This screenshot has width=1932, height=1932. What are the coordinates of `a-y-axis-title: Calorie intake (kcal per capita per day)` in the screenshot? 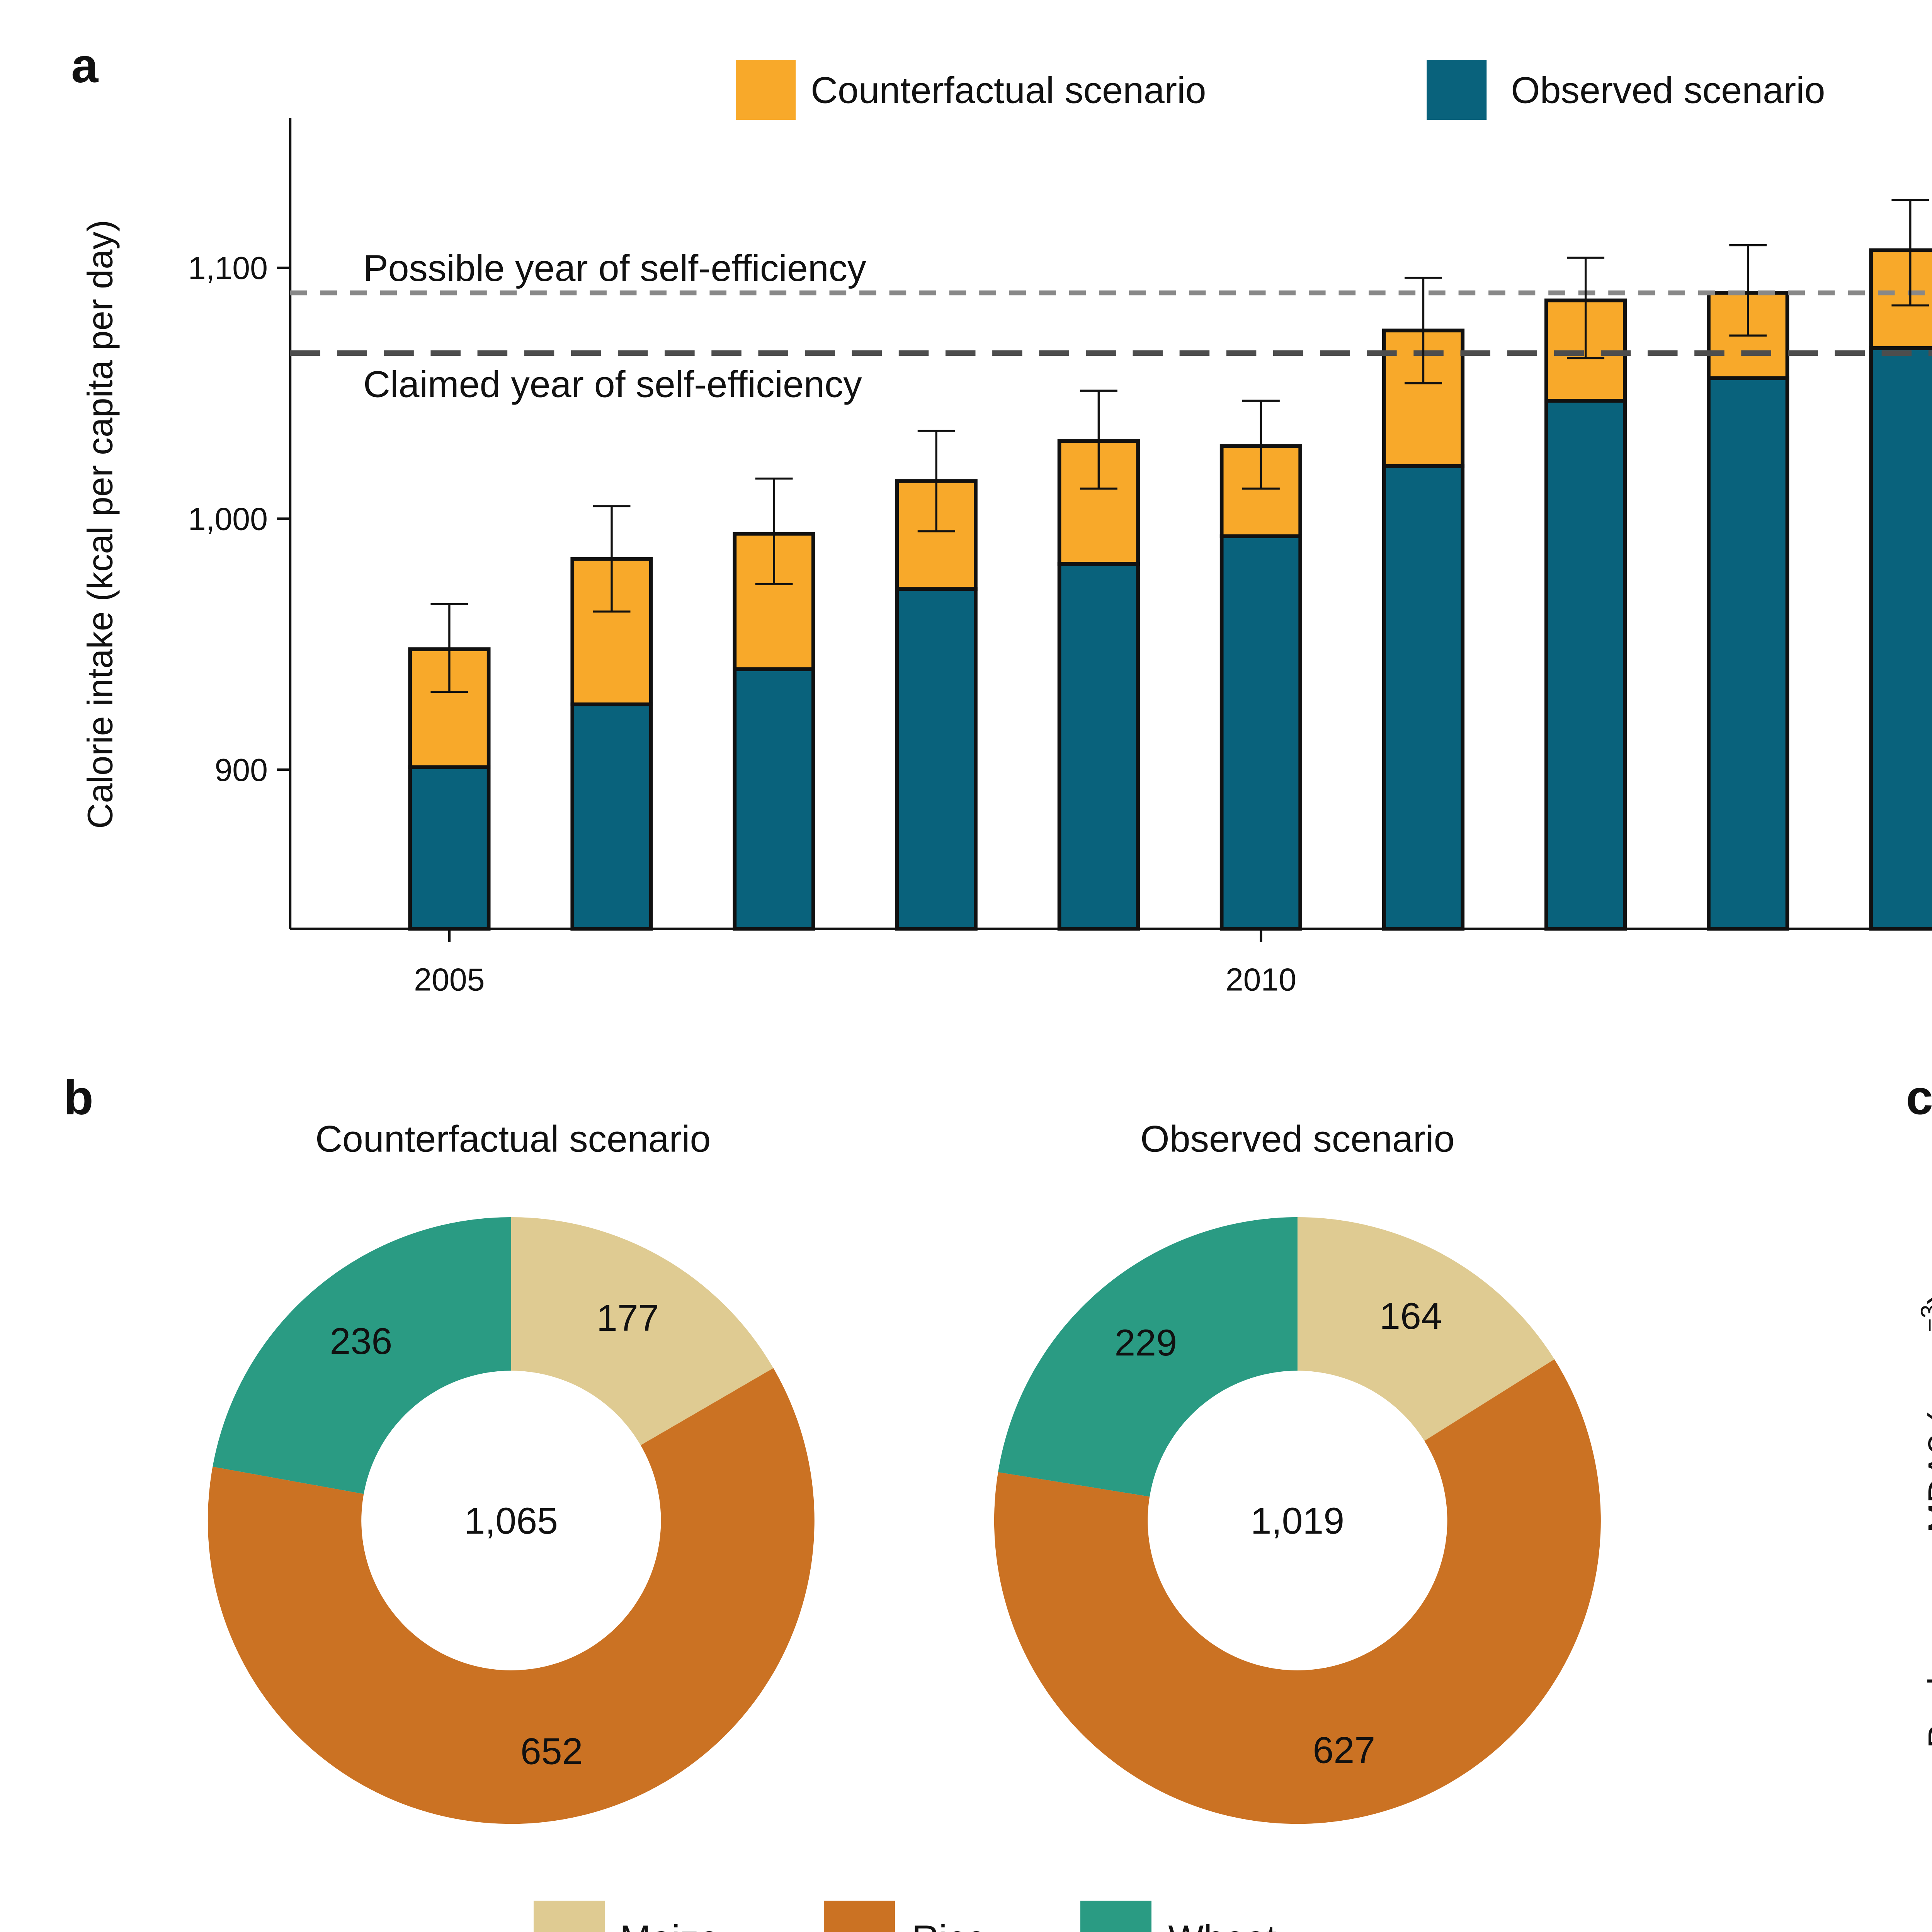 It's located at (100, 524).